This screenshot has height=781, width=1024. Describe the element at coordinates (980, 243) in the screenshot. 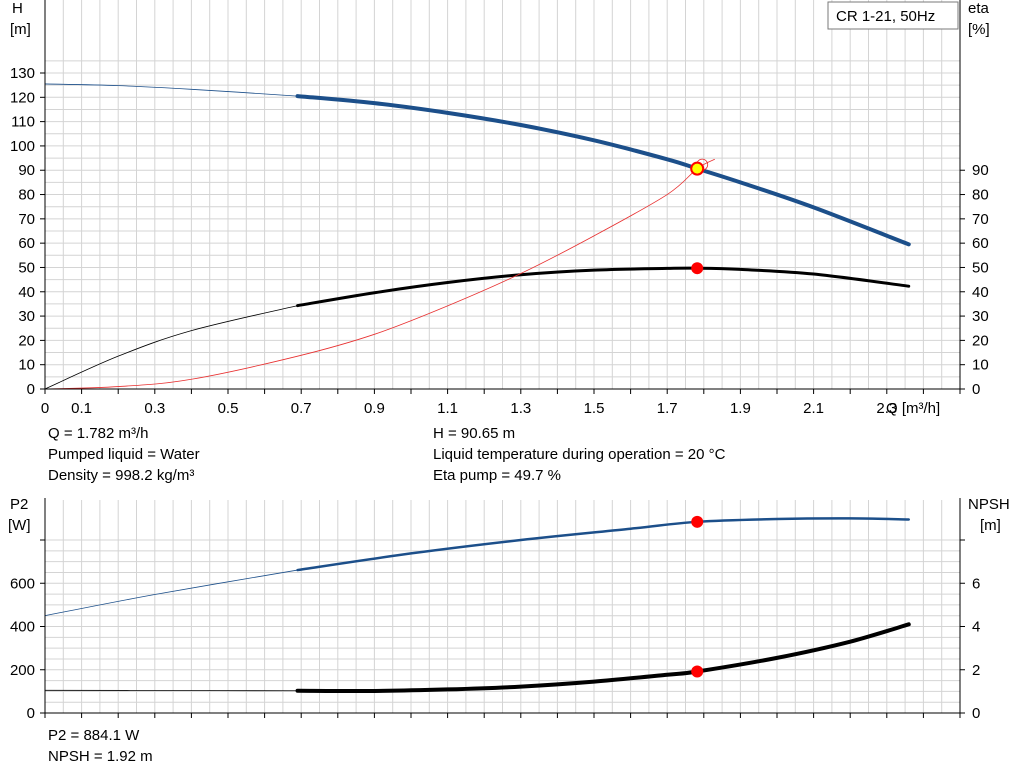

I see `top-y2-tick-label: 60` at that location.